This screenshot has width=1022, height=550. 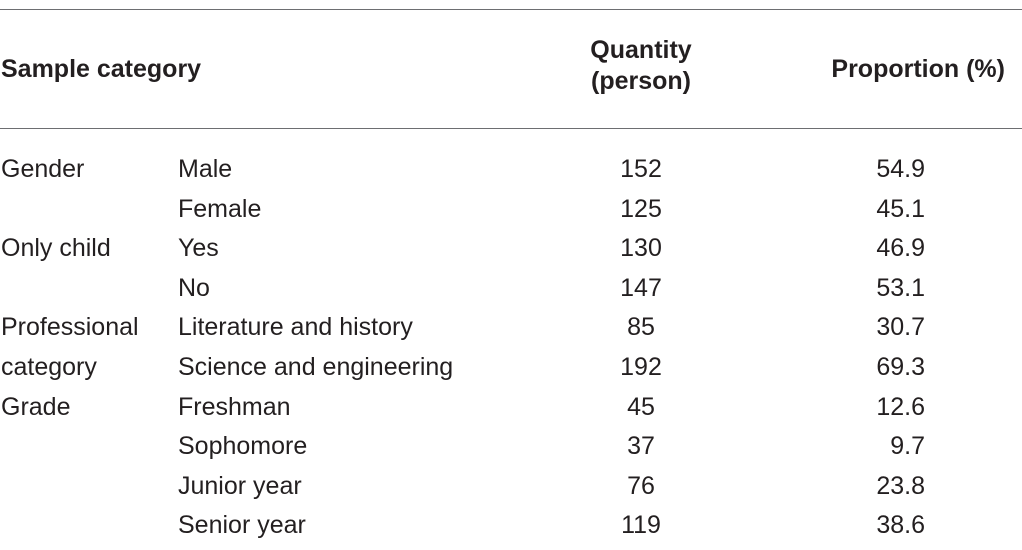 What do you see at coordinates (511, 487) in the screenshot?
I see `table-row: Junior year 76 23.8` at bounding box center [511, 487].